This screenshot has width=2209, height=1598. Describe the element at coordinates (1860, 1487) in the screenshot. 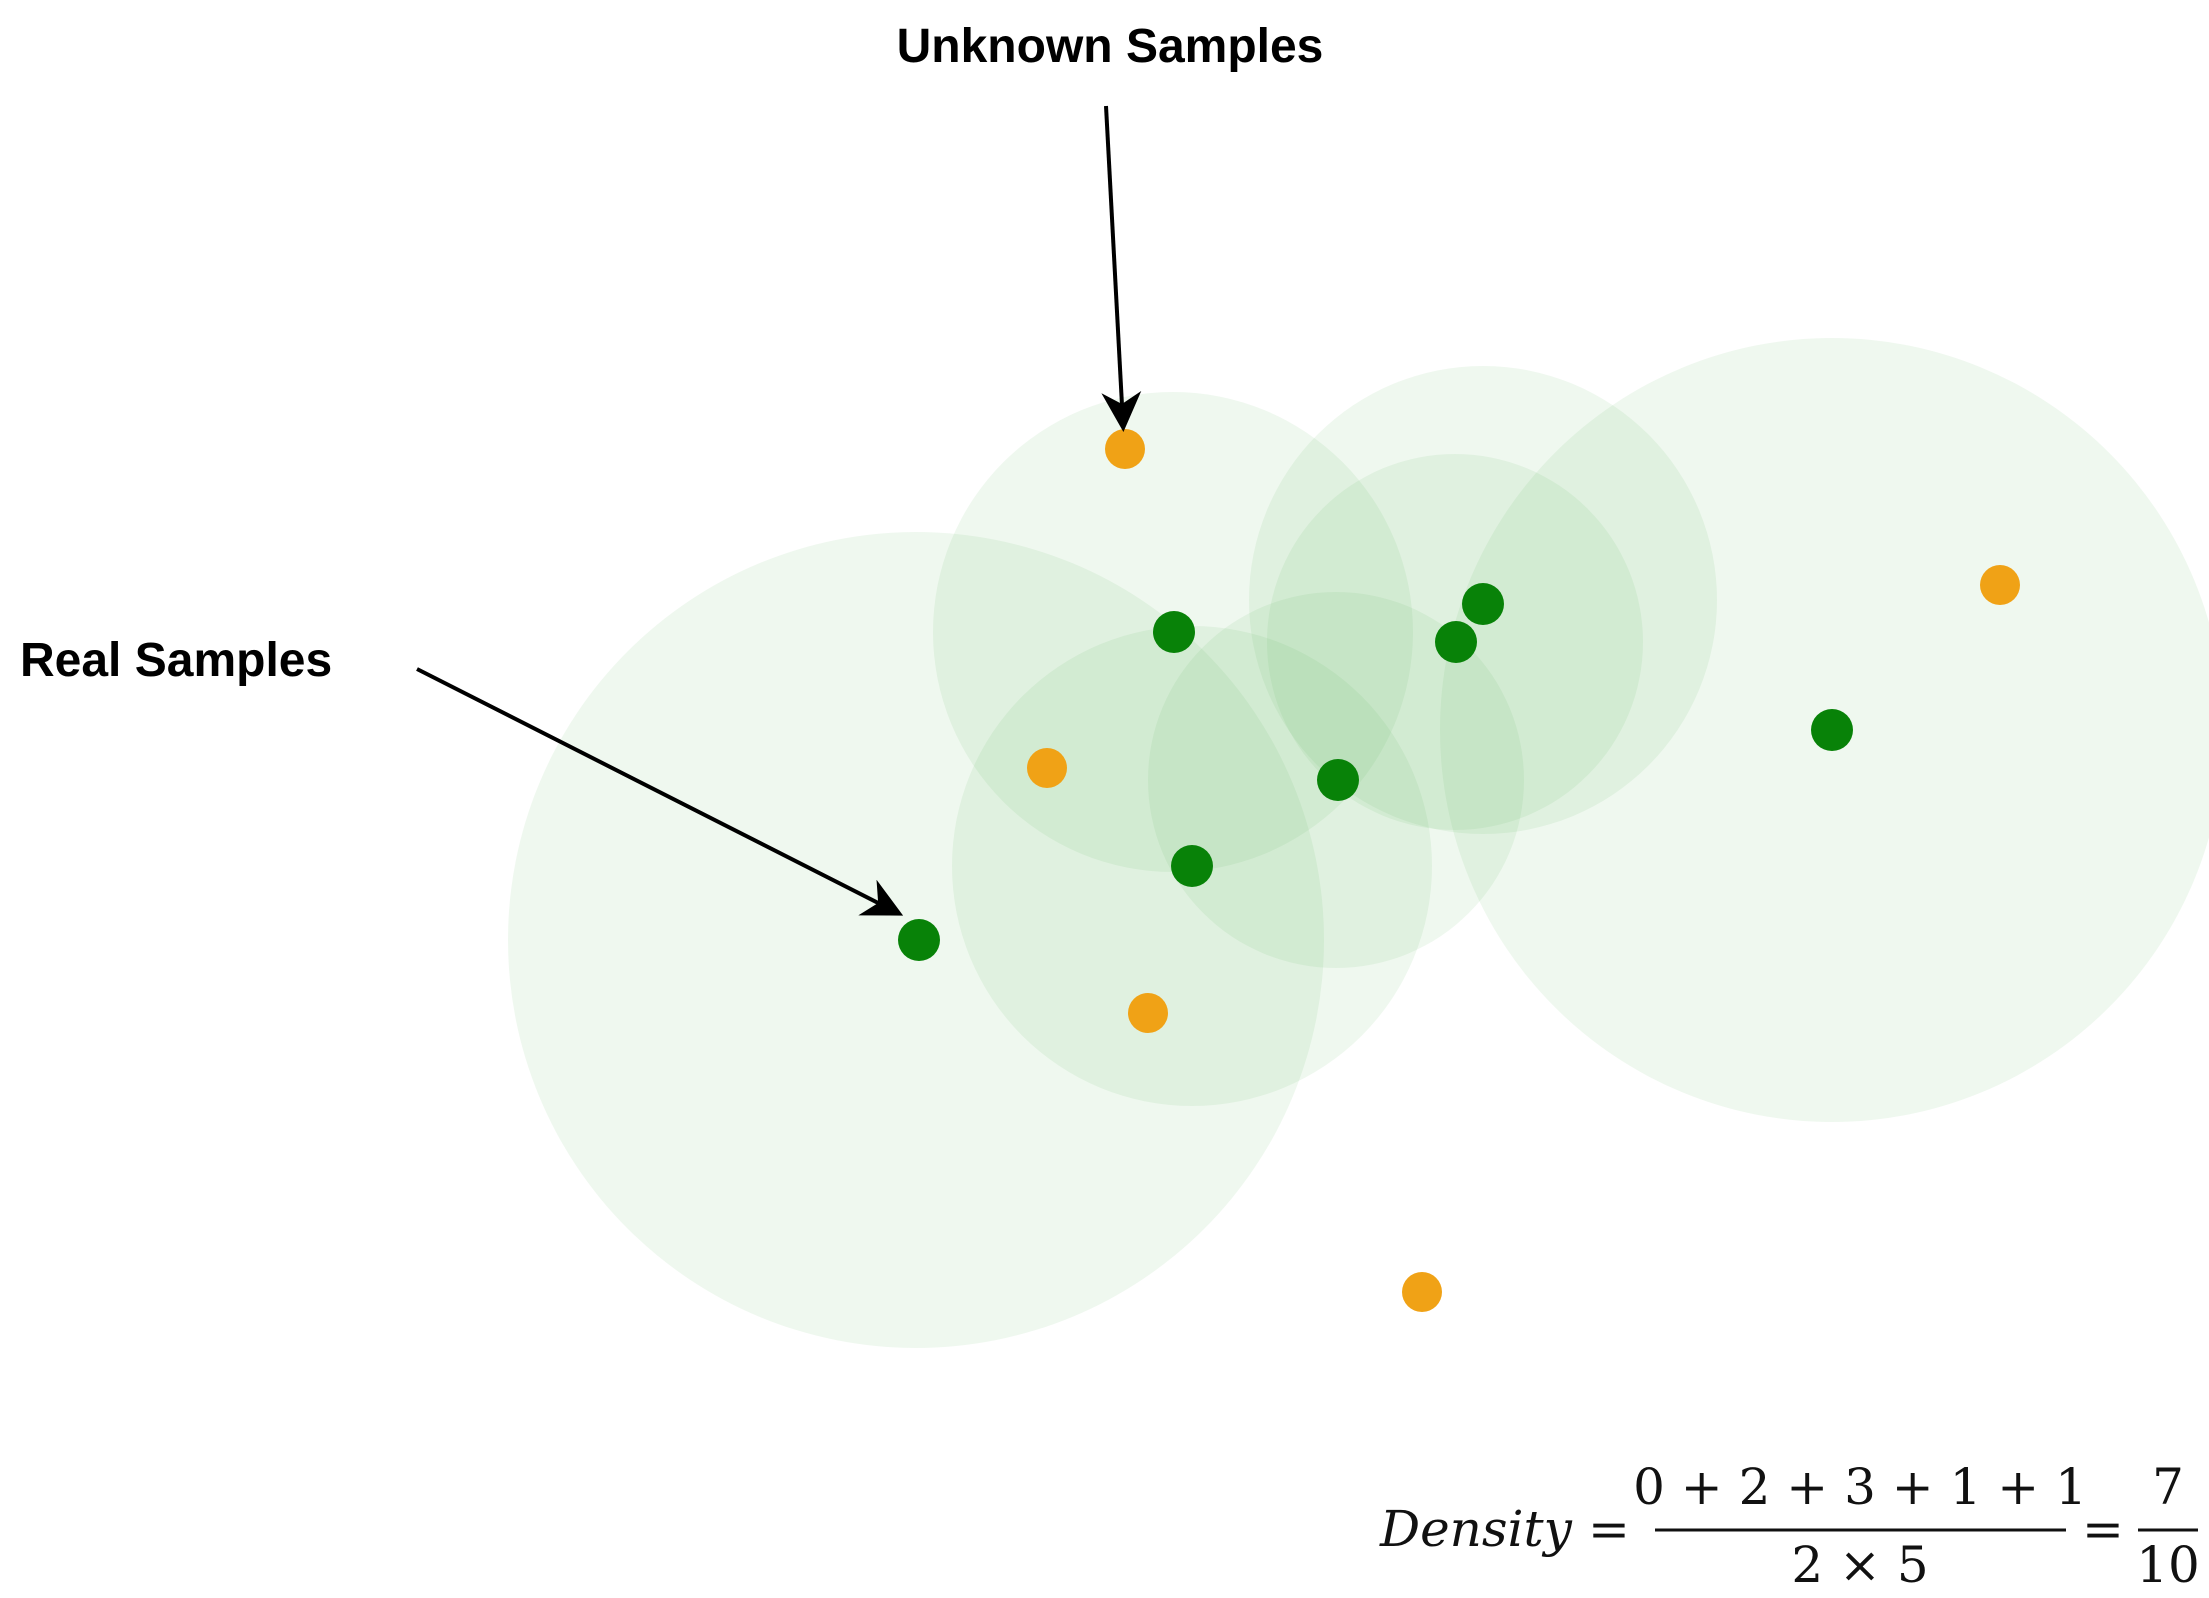

I see `formula-numerator: 0 + 2 + 3 + 1 + 1` at that location.